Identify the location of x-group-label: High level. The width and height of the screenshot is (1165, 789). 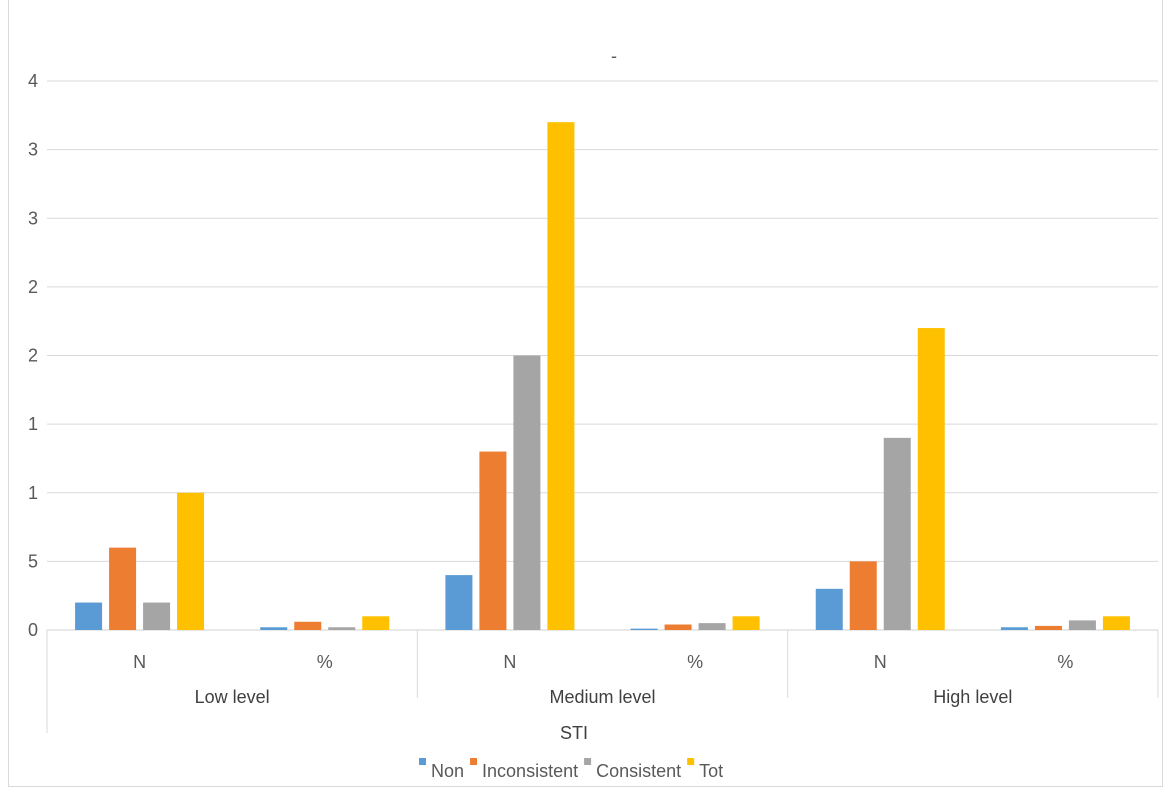
(972, 697).